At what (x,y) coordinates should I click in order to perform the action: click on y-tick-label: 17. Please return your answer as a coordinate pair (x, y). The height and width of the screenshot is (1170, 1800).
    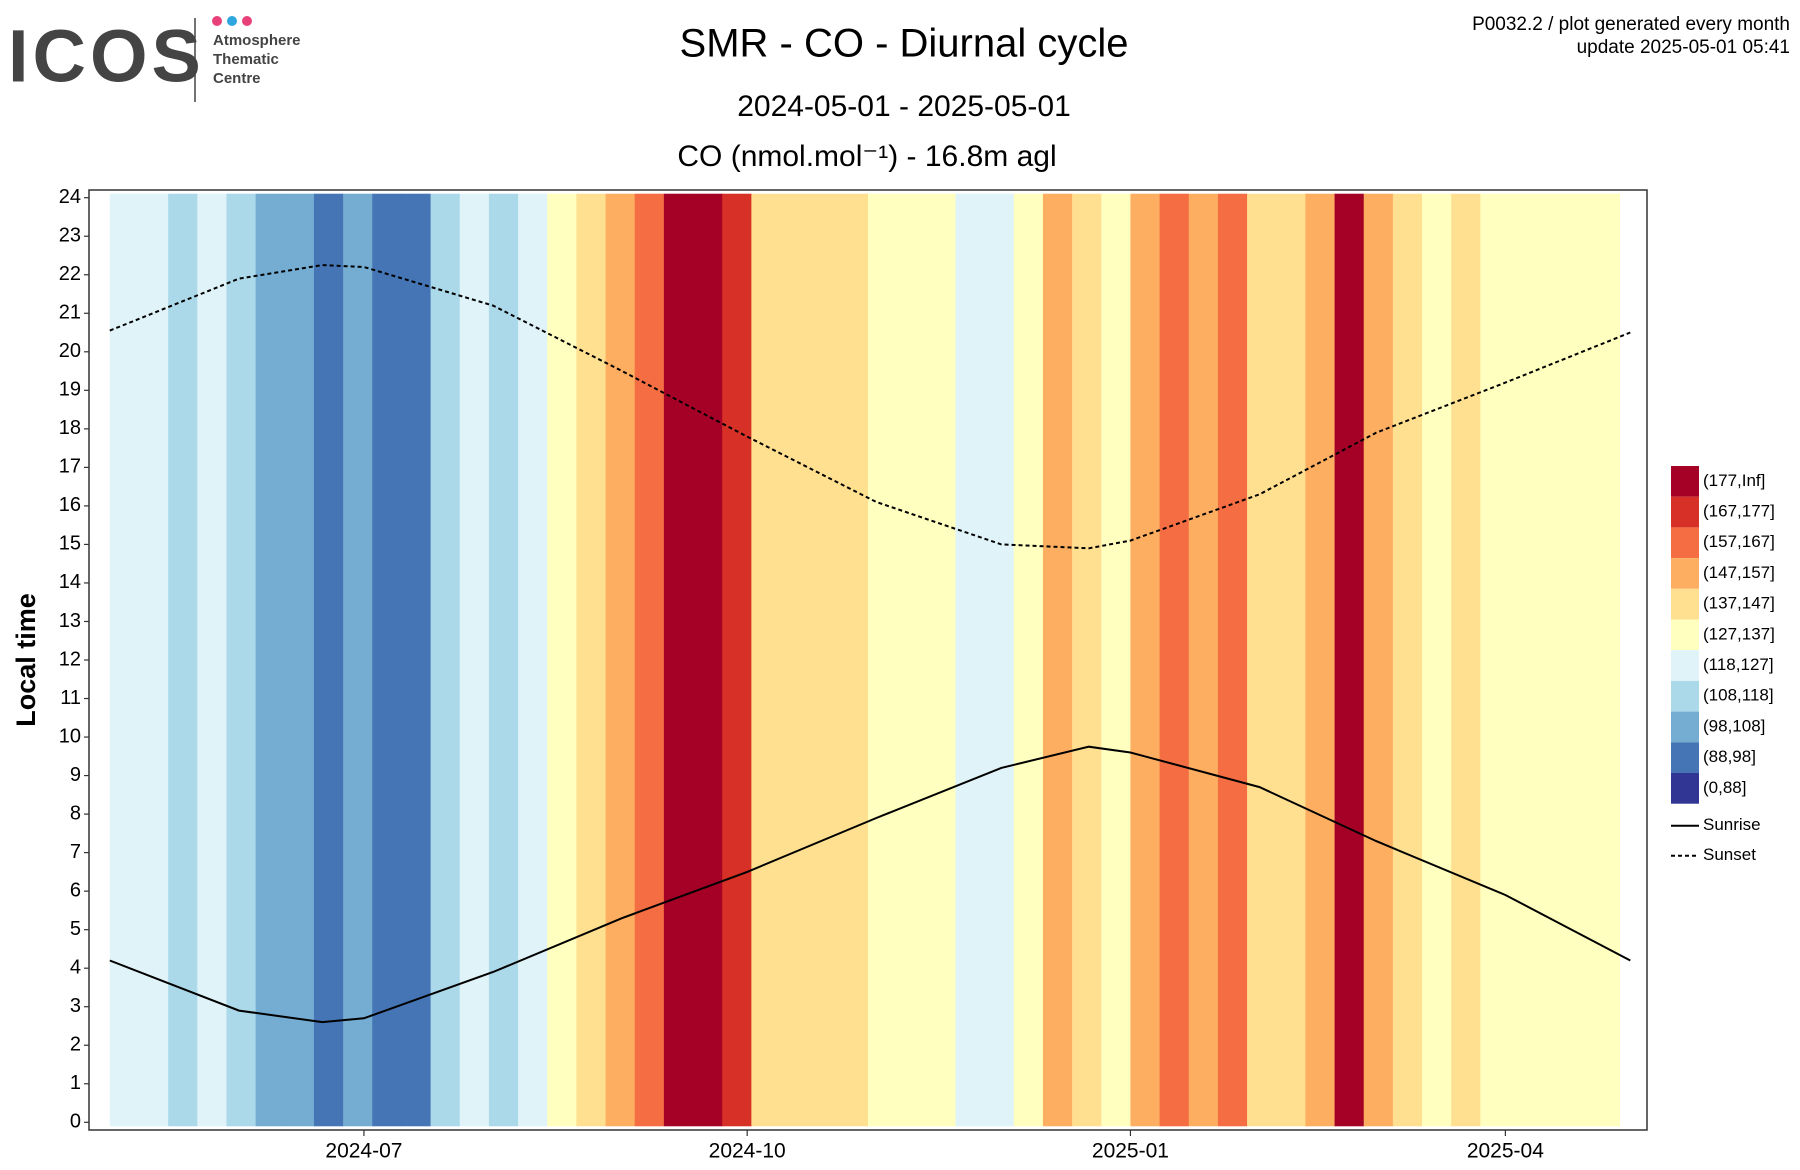
    Looking at the image, I should click on (70, 467).